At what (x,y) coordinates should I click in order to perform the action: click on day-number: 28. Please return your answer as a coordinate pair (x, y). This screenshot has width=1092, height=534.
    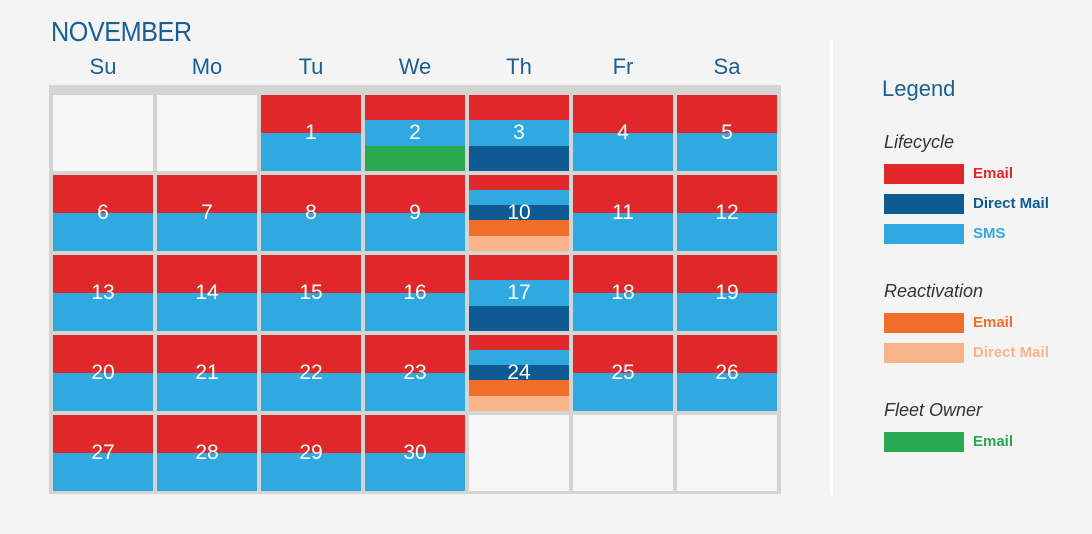
    Looking at the image, I should click on (207, 452).